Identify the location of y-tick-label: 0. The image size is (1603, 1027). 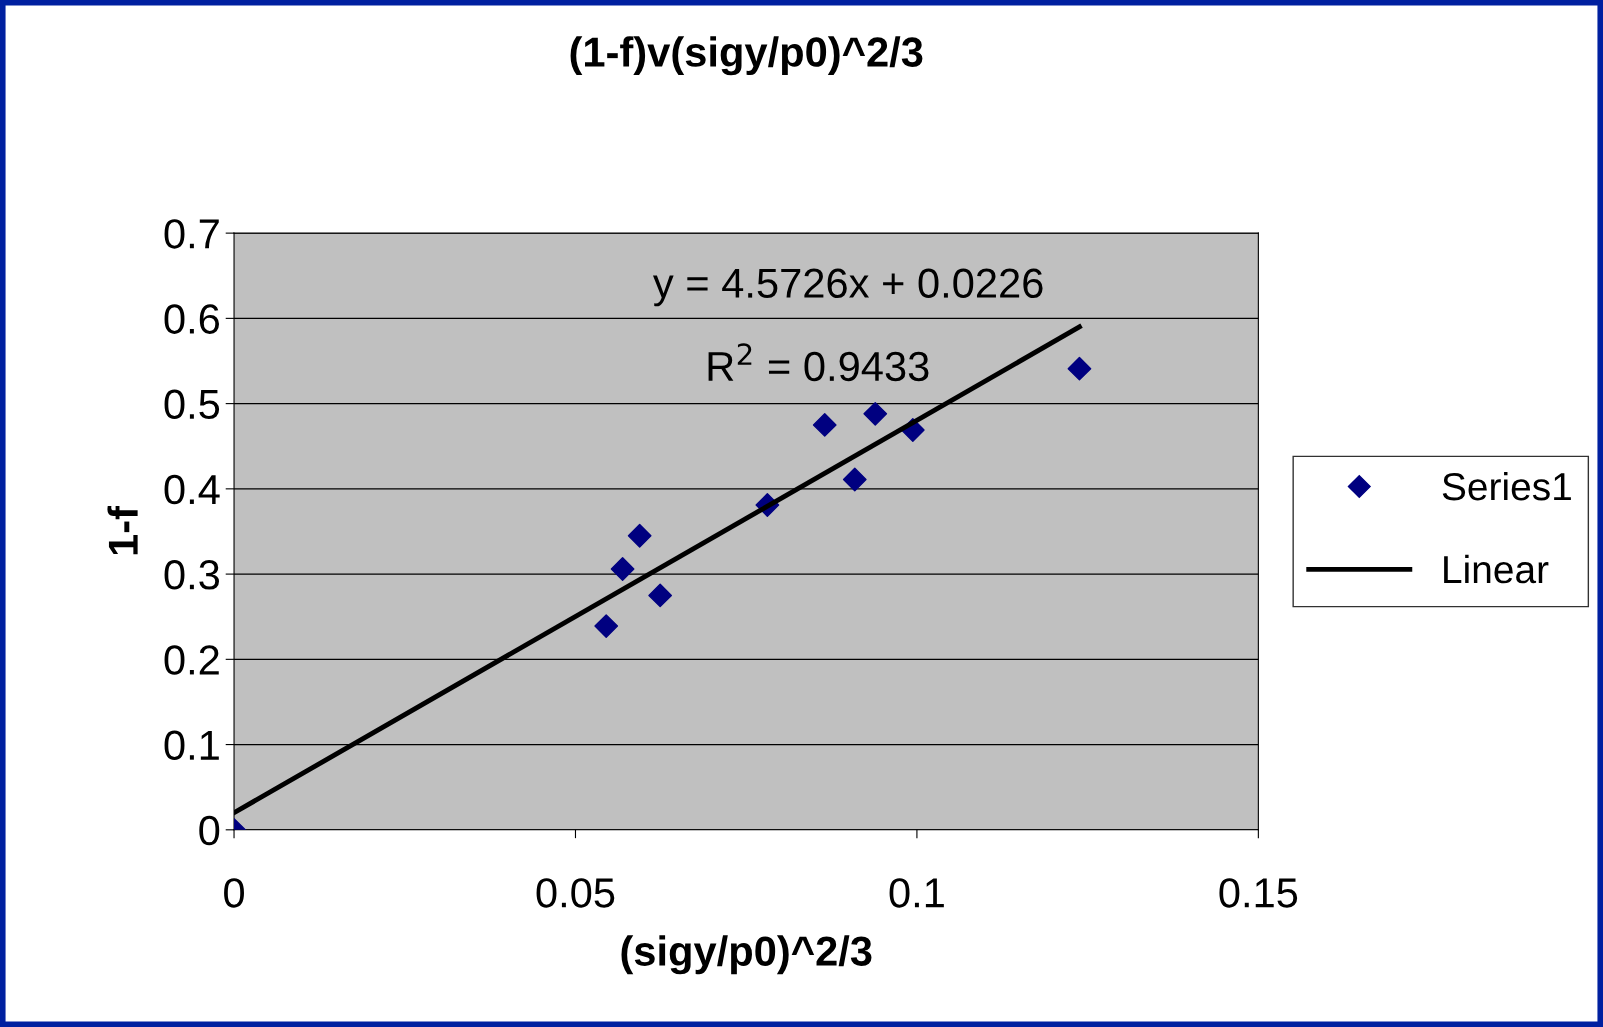
(209, 830).